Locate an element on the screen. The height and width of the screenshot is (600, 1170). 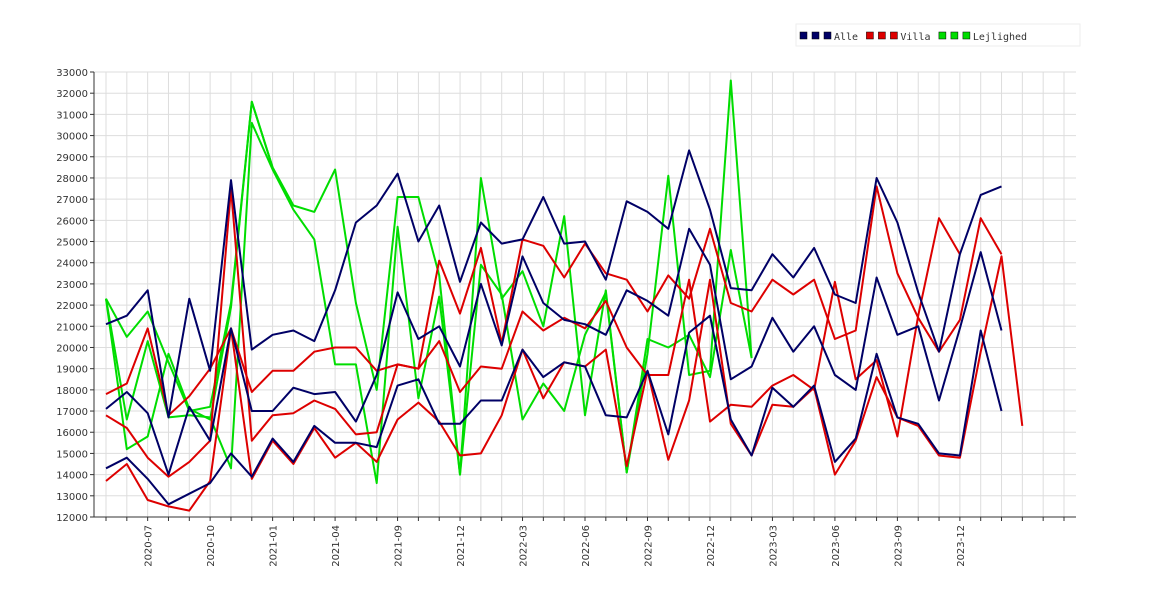
y-tick-label: 21000 is located at coordinates (72, 327).